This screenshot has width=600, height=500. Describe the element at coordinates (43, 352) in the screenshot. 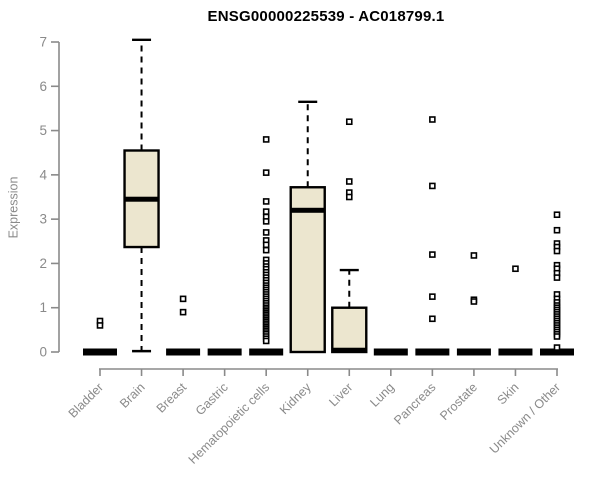

I see `y-tick-label: 0` at that location.